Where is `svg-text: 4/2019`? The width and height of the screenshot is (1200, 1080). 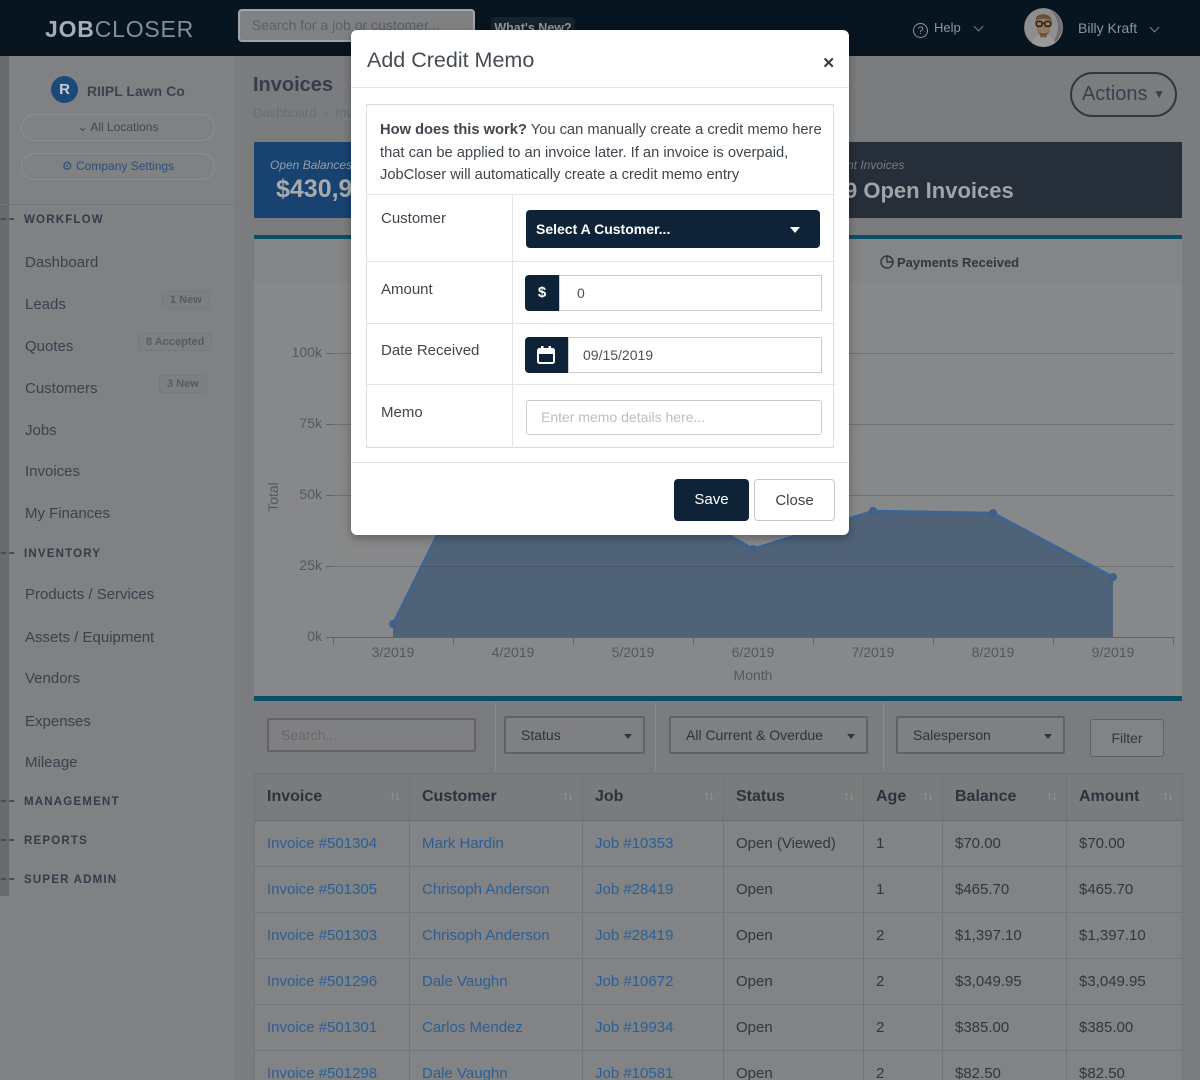
svg-text: 4/2019 is located at coordinates (513, 652).